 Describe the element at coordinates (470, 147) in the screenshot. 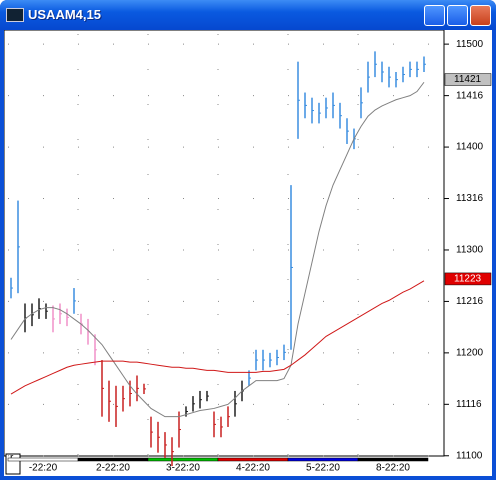

I see `y-tick-label: 11400` at that location.